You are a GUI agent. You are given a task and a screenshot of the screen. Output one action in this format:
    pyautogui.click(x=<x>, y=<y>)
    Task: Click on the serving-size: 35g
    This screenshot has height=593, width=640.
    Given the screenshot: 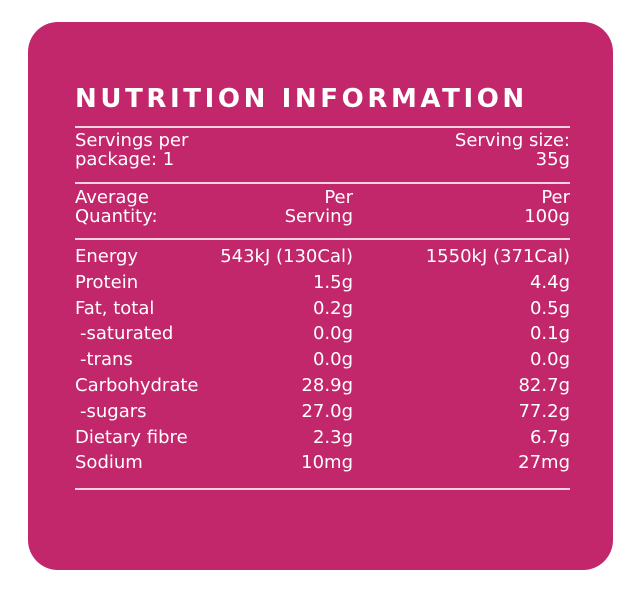 What is the action you would take?
    pyautogui.click(x=552, y=159)
    